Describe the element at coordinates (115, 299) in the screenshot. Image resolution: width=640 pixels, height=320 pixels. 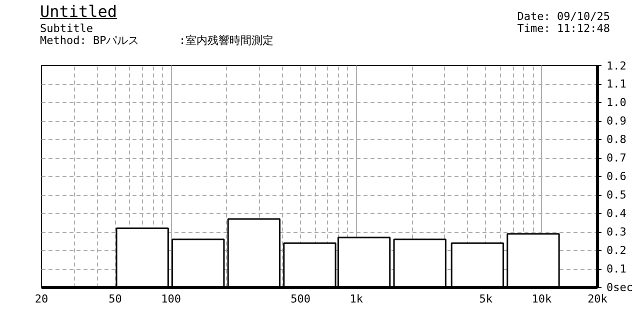
I see `x-tick-label: 50` at that location.